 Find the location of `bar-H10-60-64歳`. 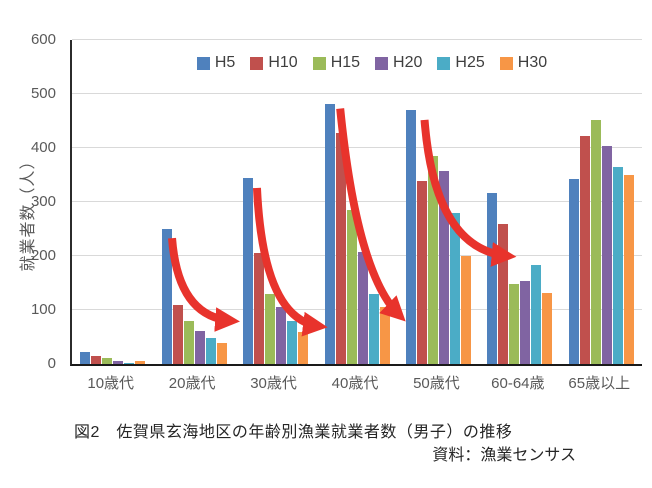

bar-H10-60-64歳 is located at coordinates (503, 293).